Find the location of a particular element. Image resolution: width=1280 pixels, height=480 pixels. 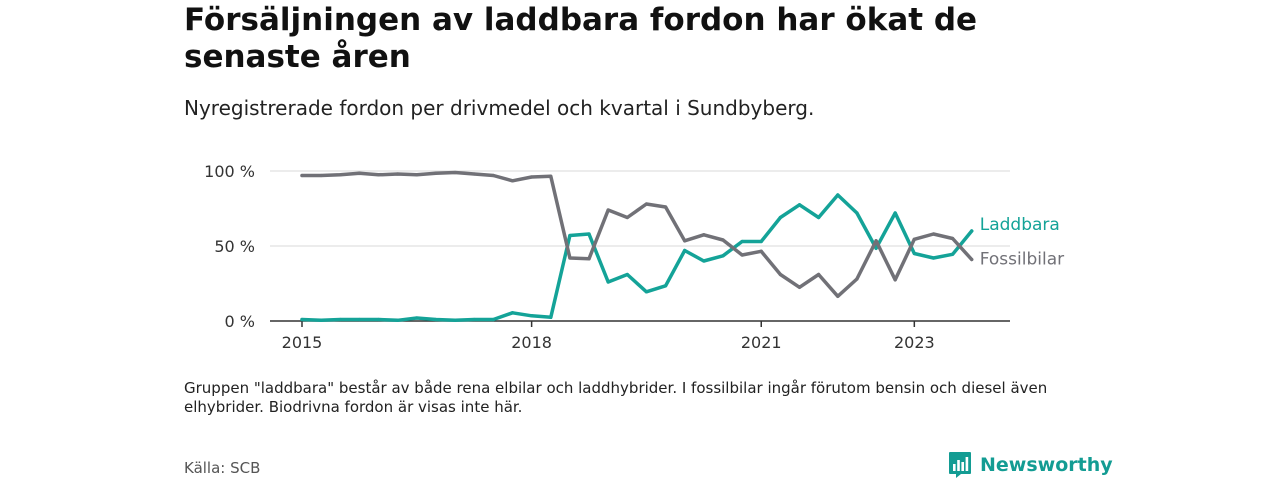

y-tick-label: 100 % is located at coordinates (229, 171).